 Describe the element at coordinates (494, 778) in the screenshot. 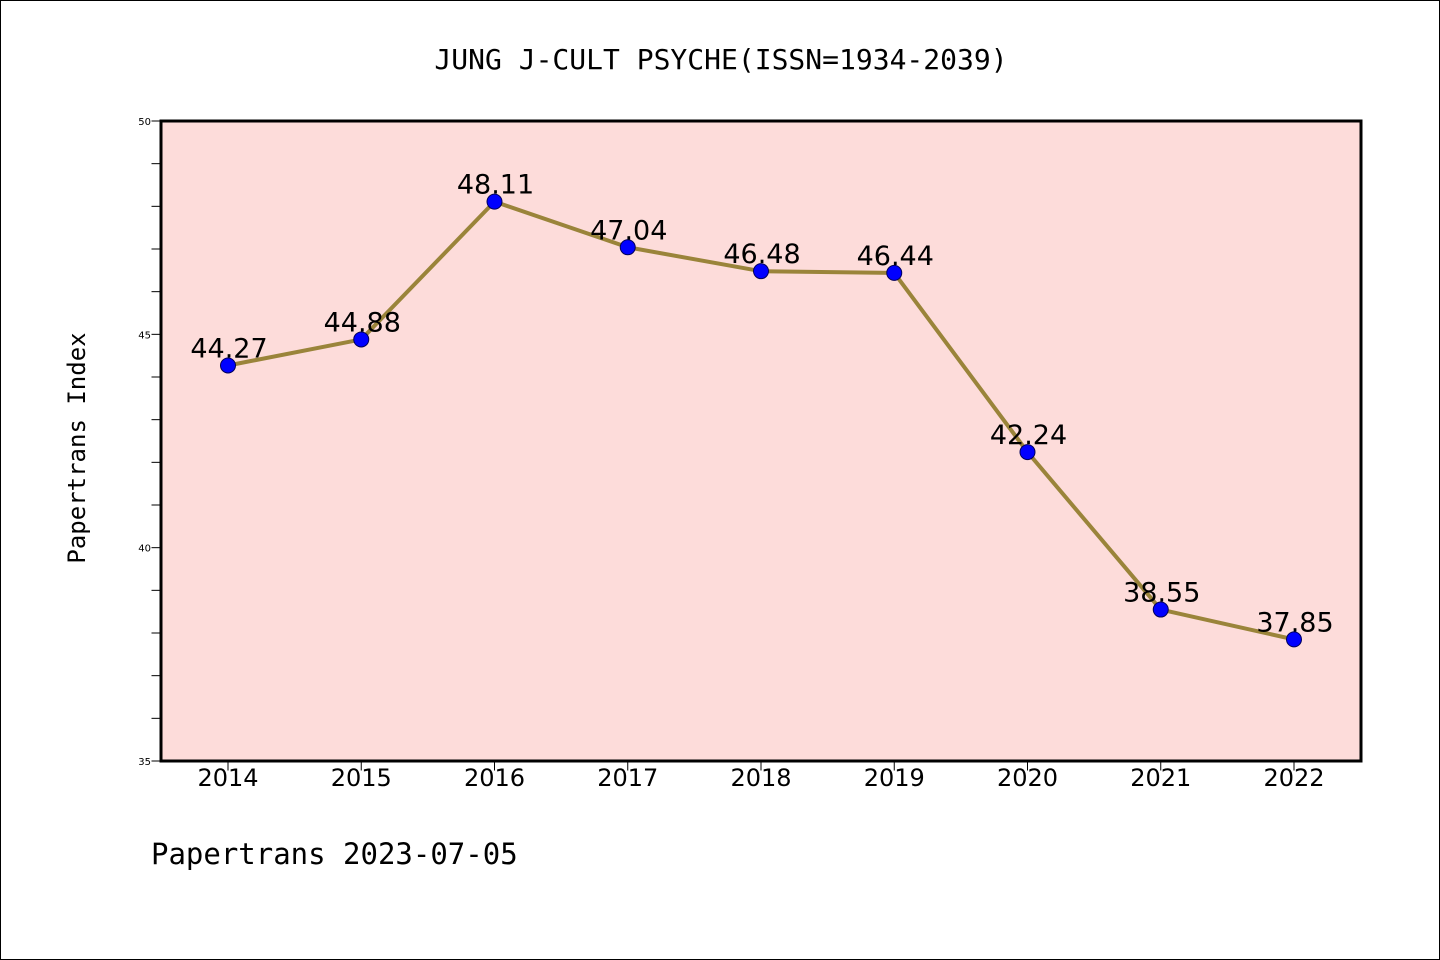

I see `x-tick-label: 2016` at that location.